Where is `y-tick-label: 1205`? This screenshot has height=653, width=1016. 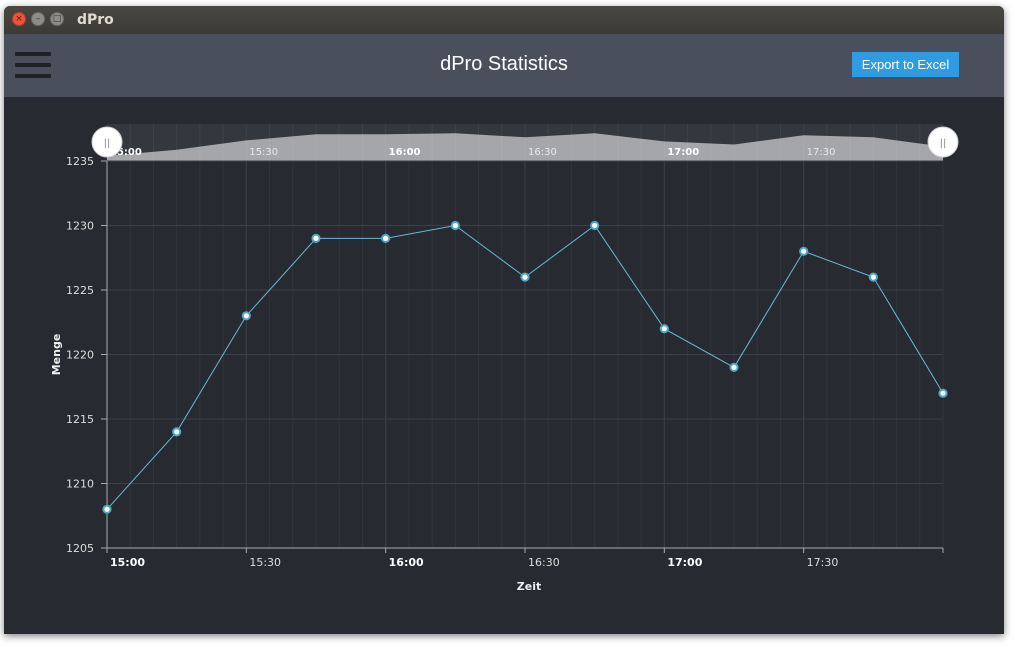 y-tick-label: 1205 is located at coordinates (80, 548).